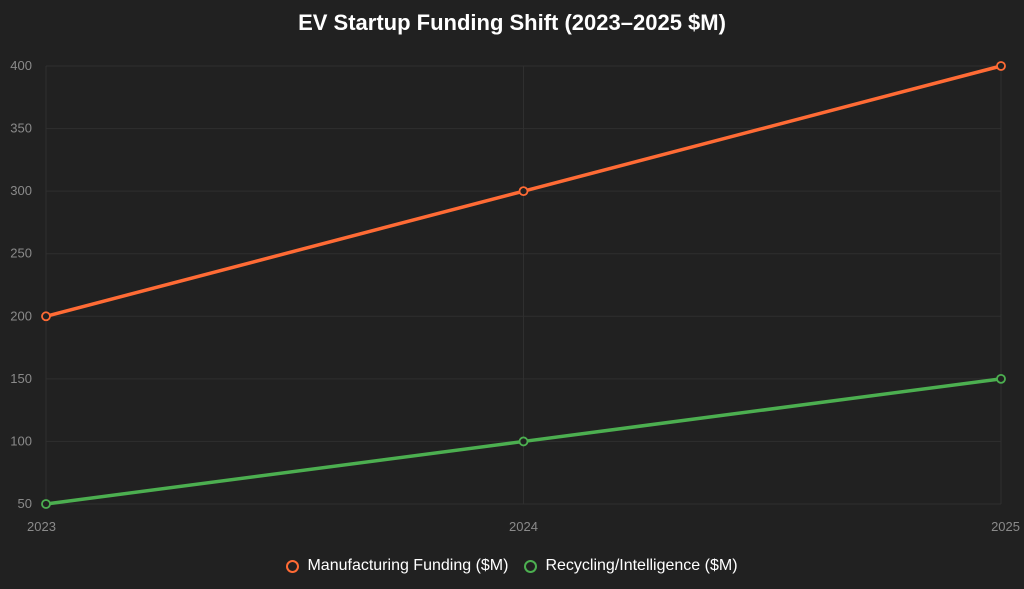  I want to click on x-axis-ticks: 2023 2024 2025, so click(523, 526).